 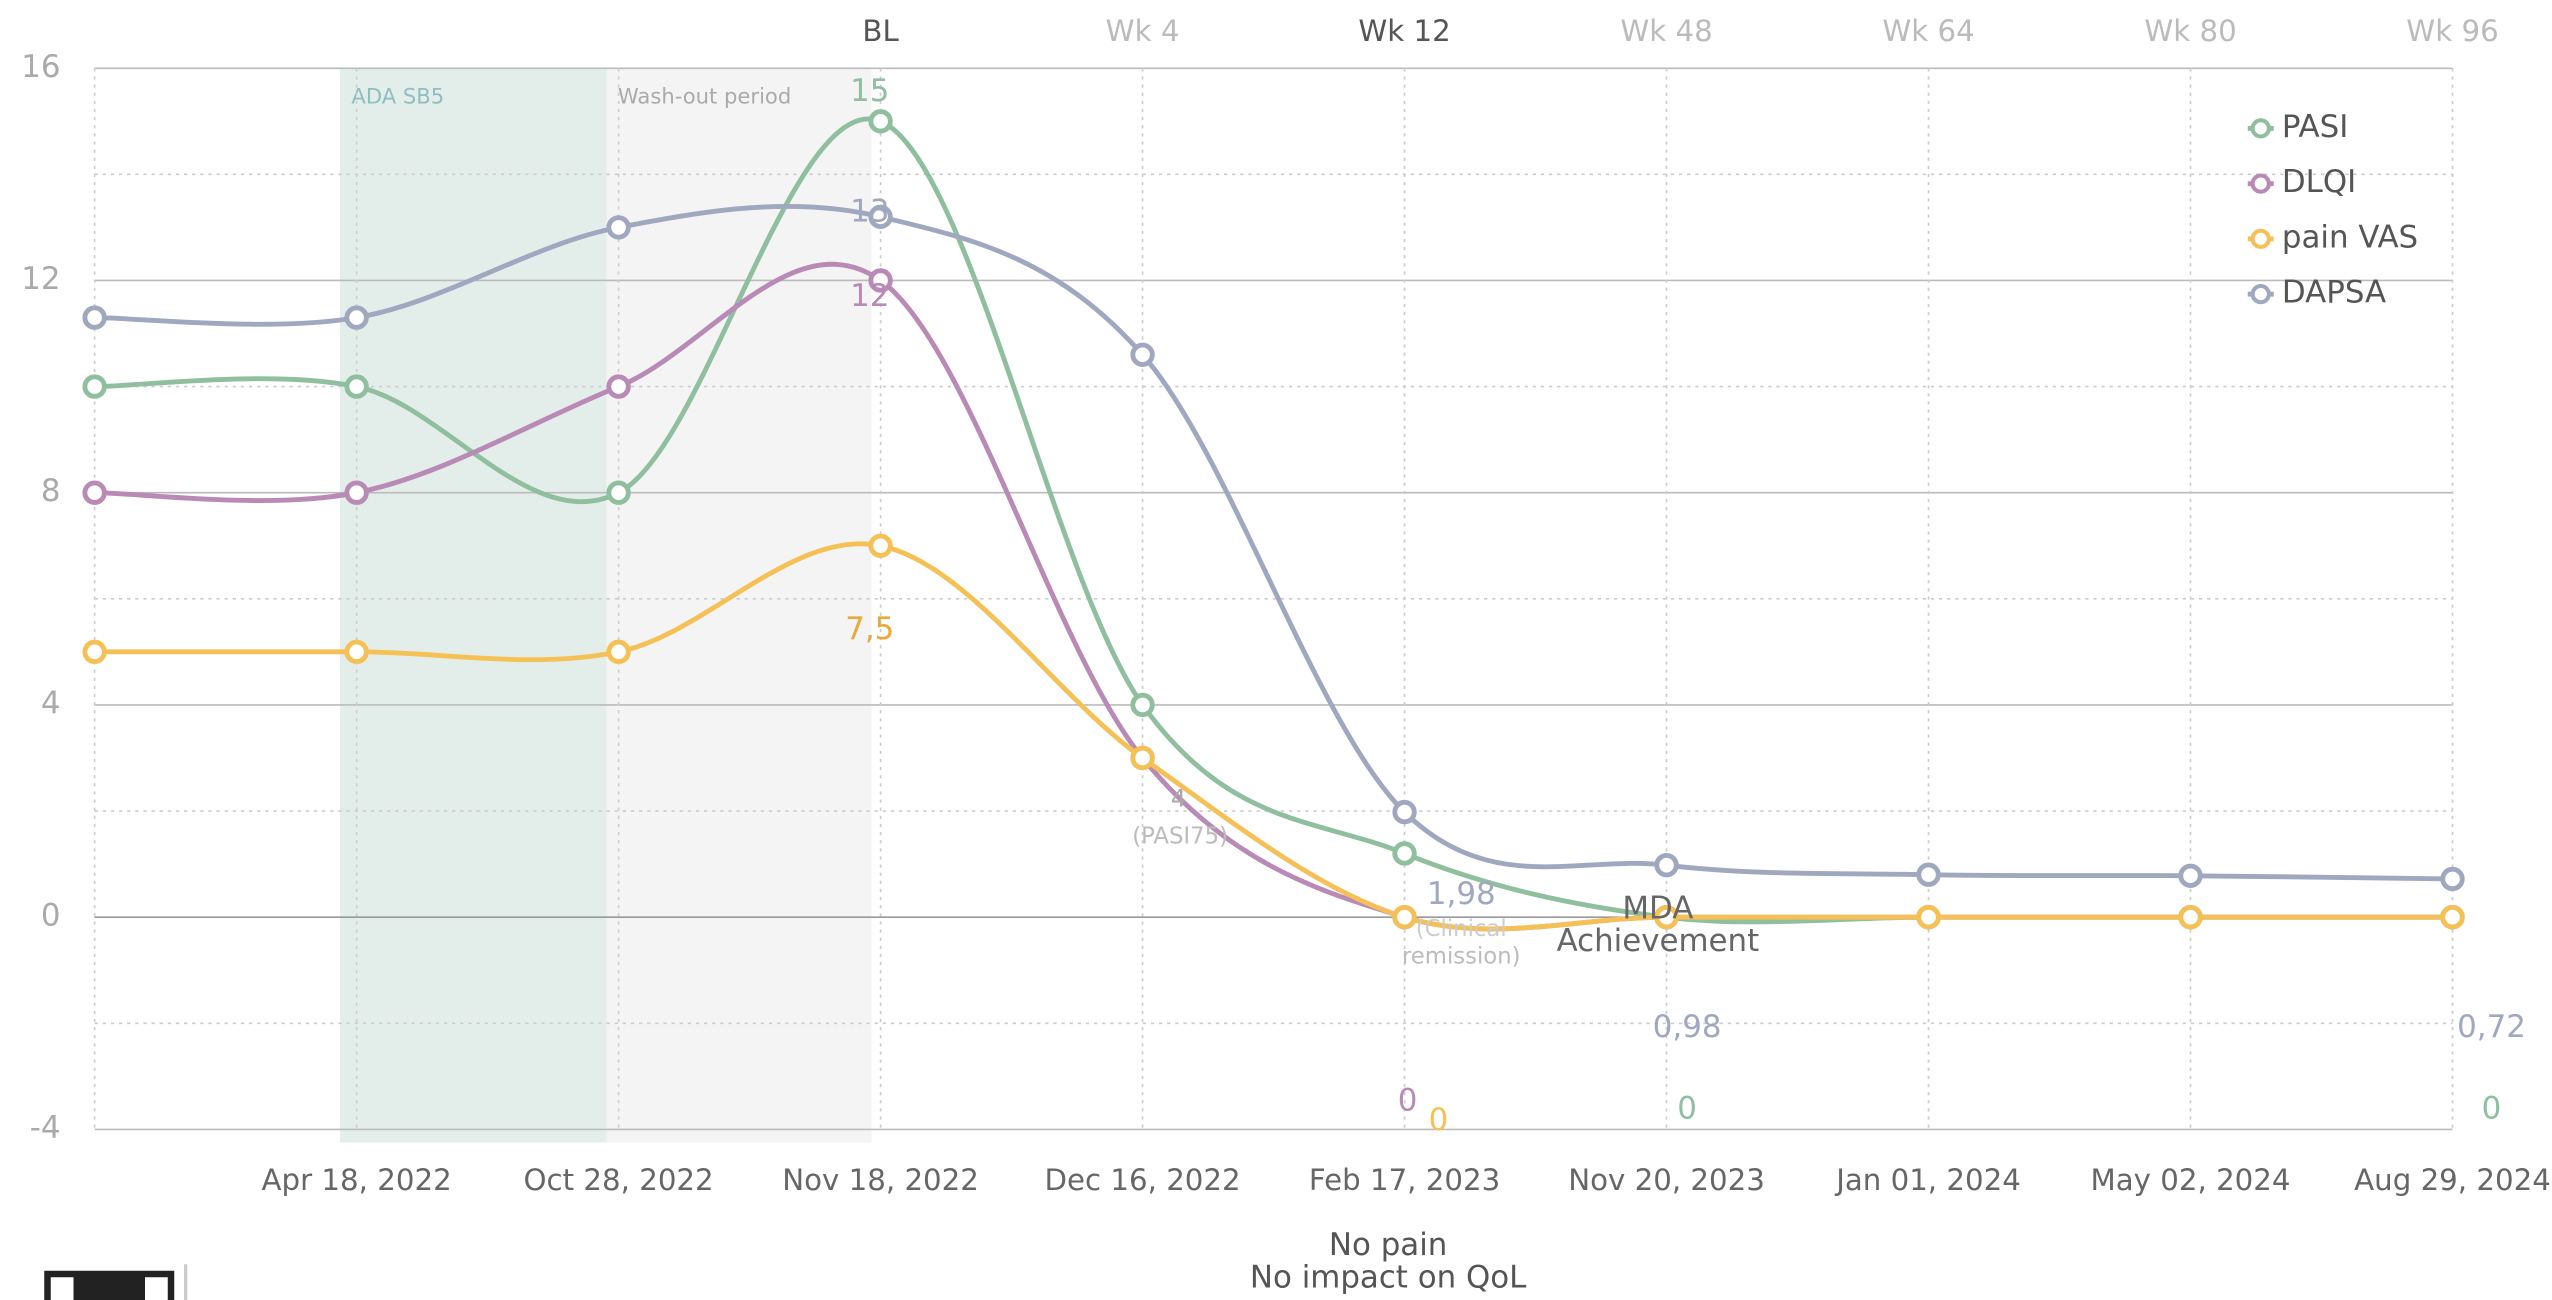 I want to click on annotation: 13, so click(x=869, y=211).